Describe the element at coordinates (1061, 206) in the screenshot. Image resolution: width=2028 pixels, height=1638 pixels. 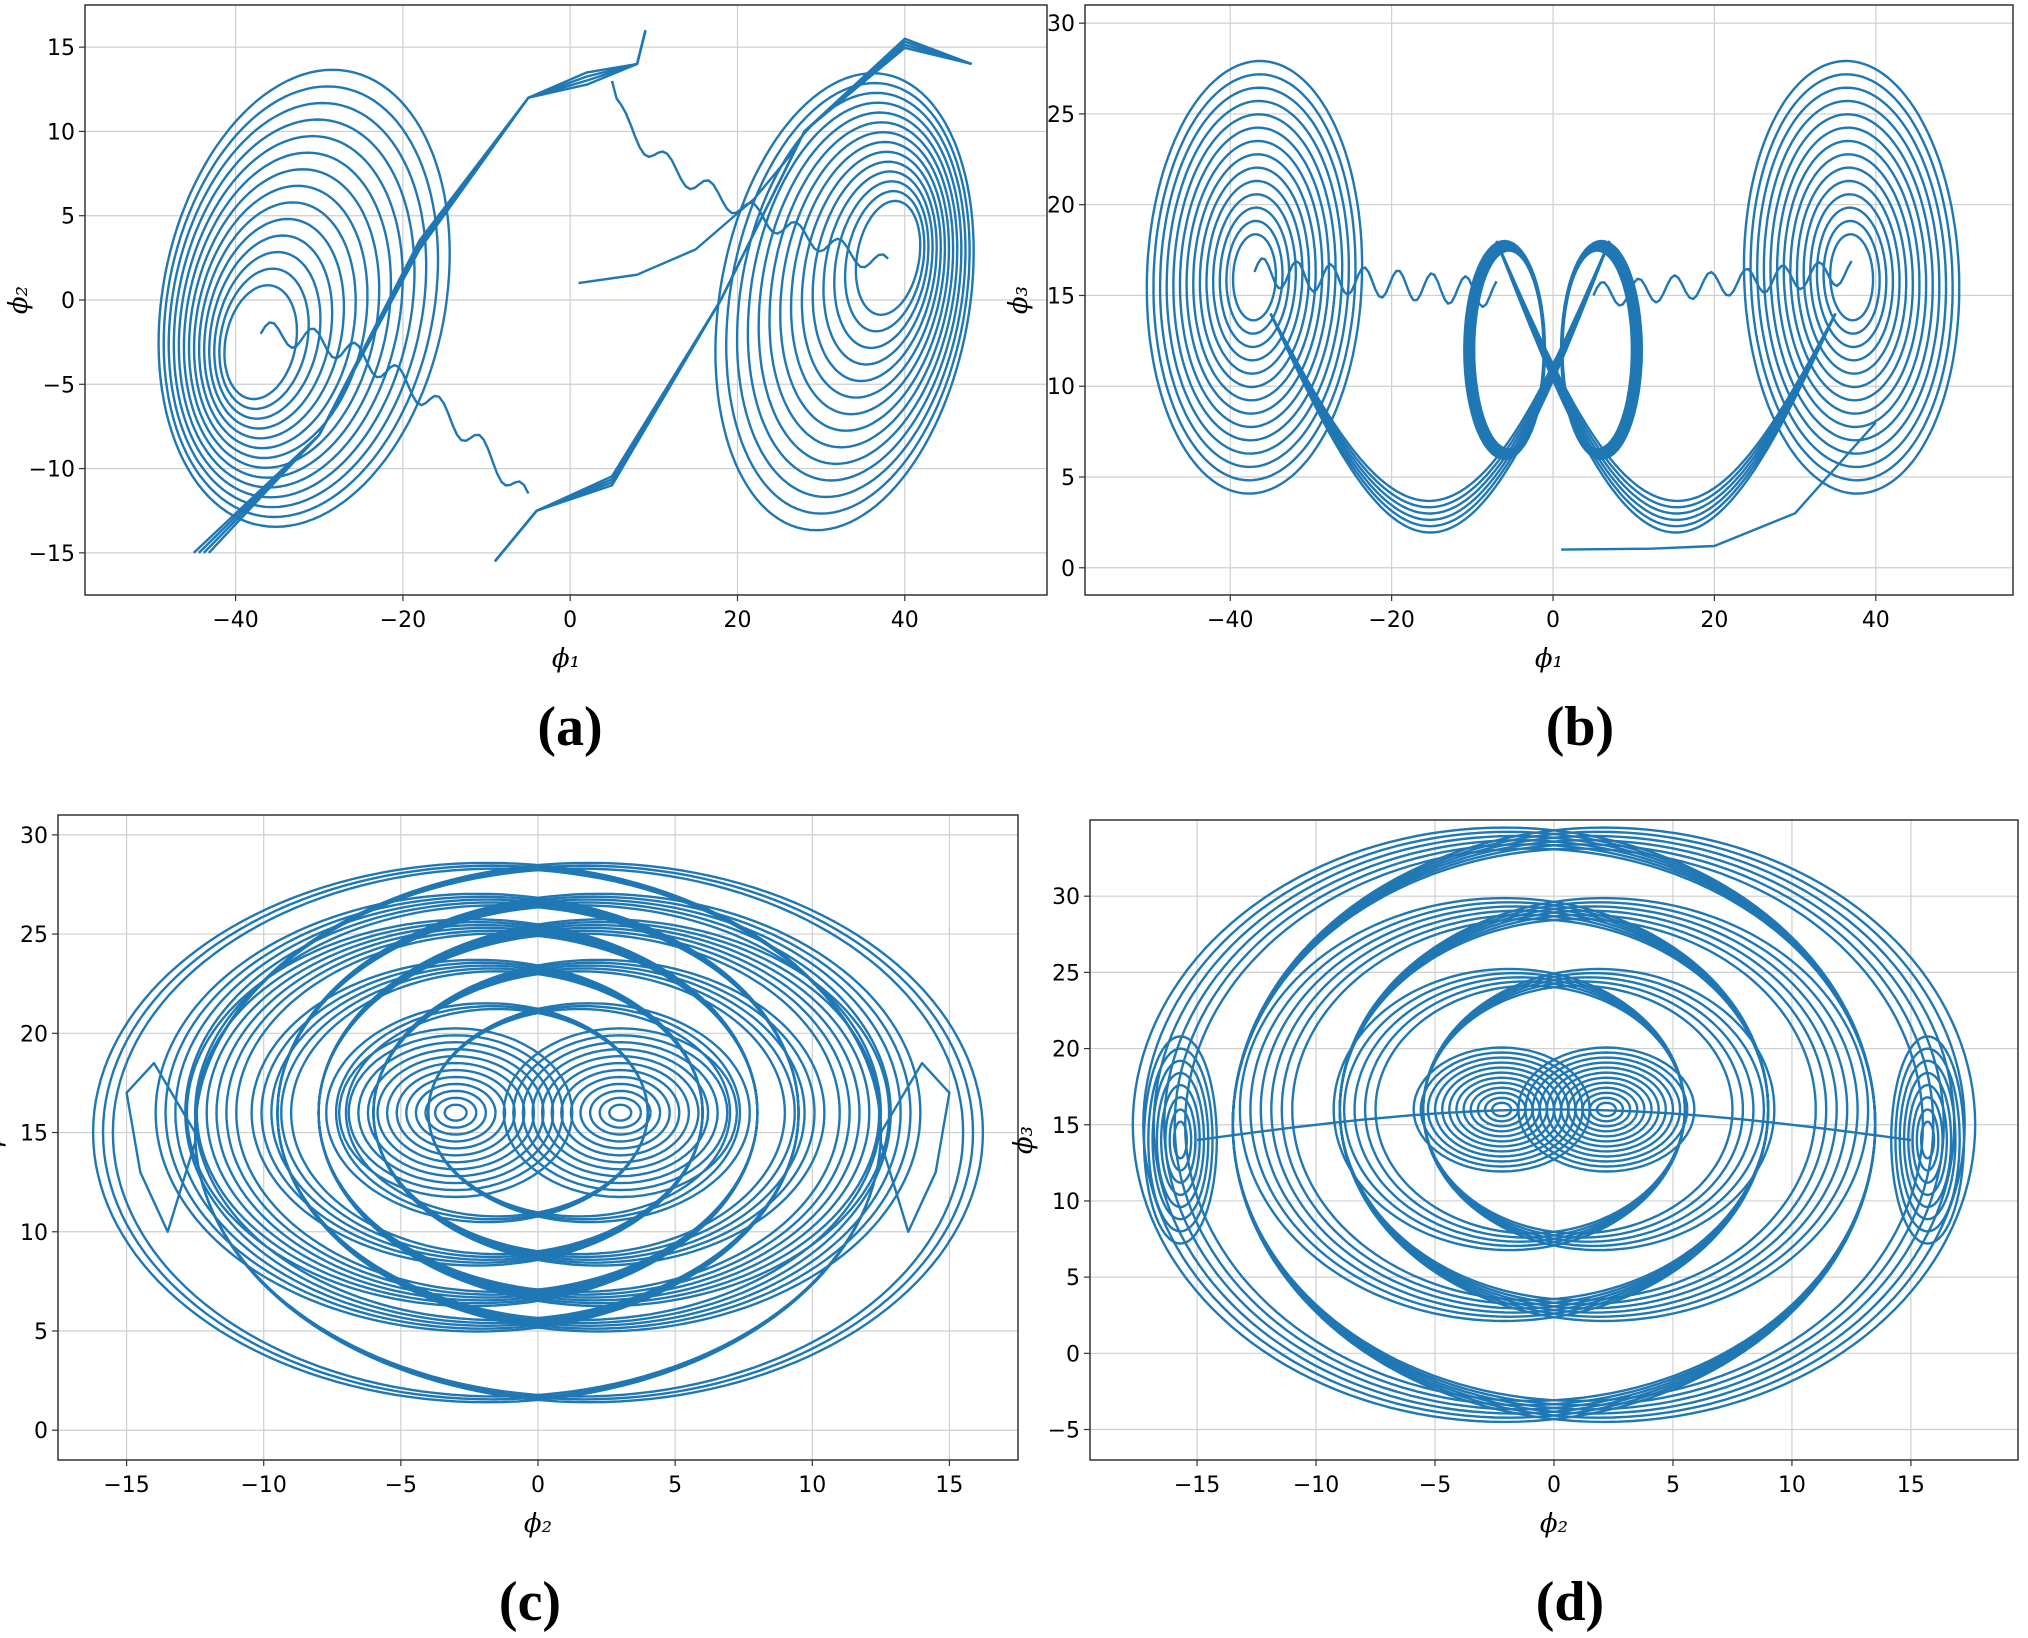
I see `y-tick-label: 20` at that location.